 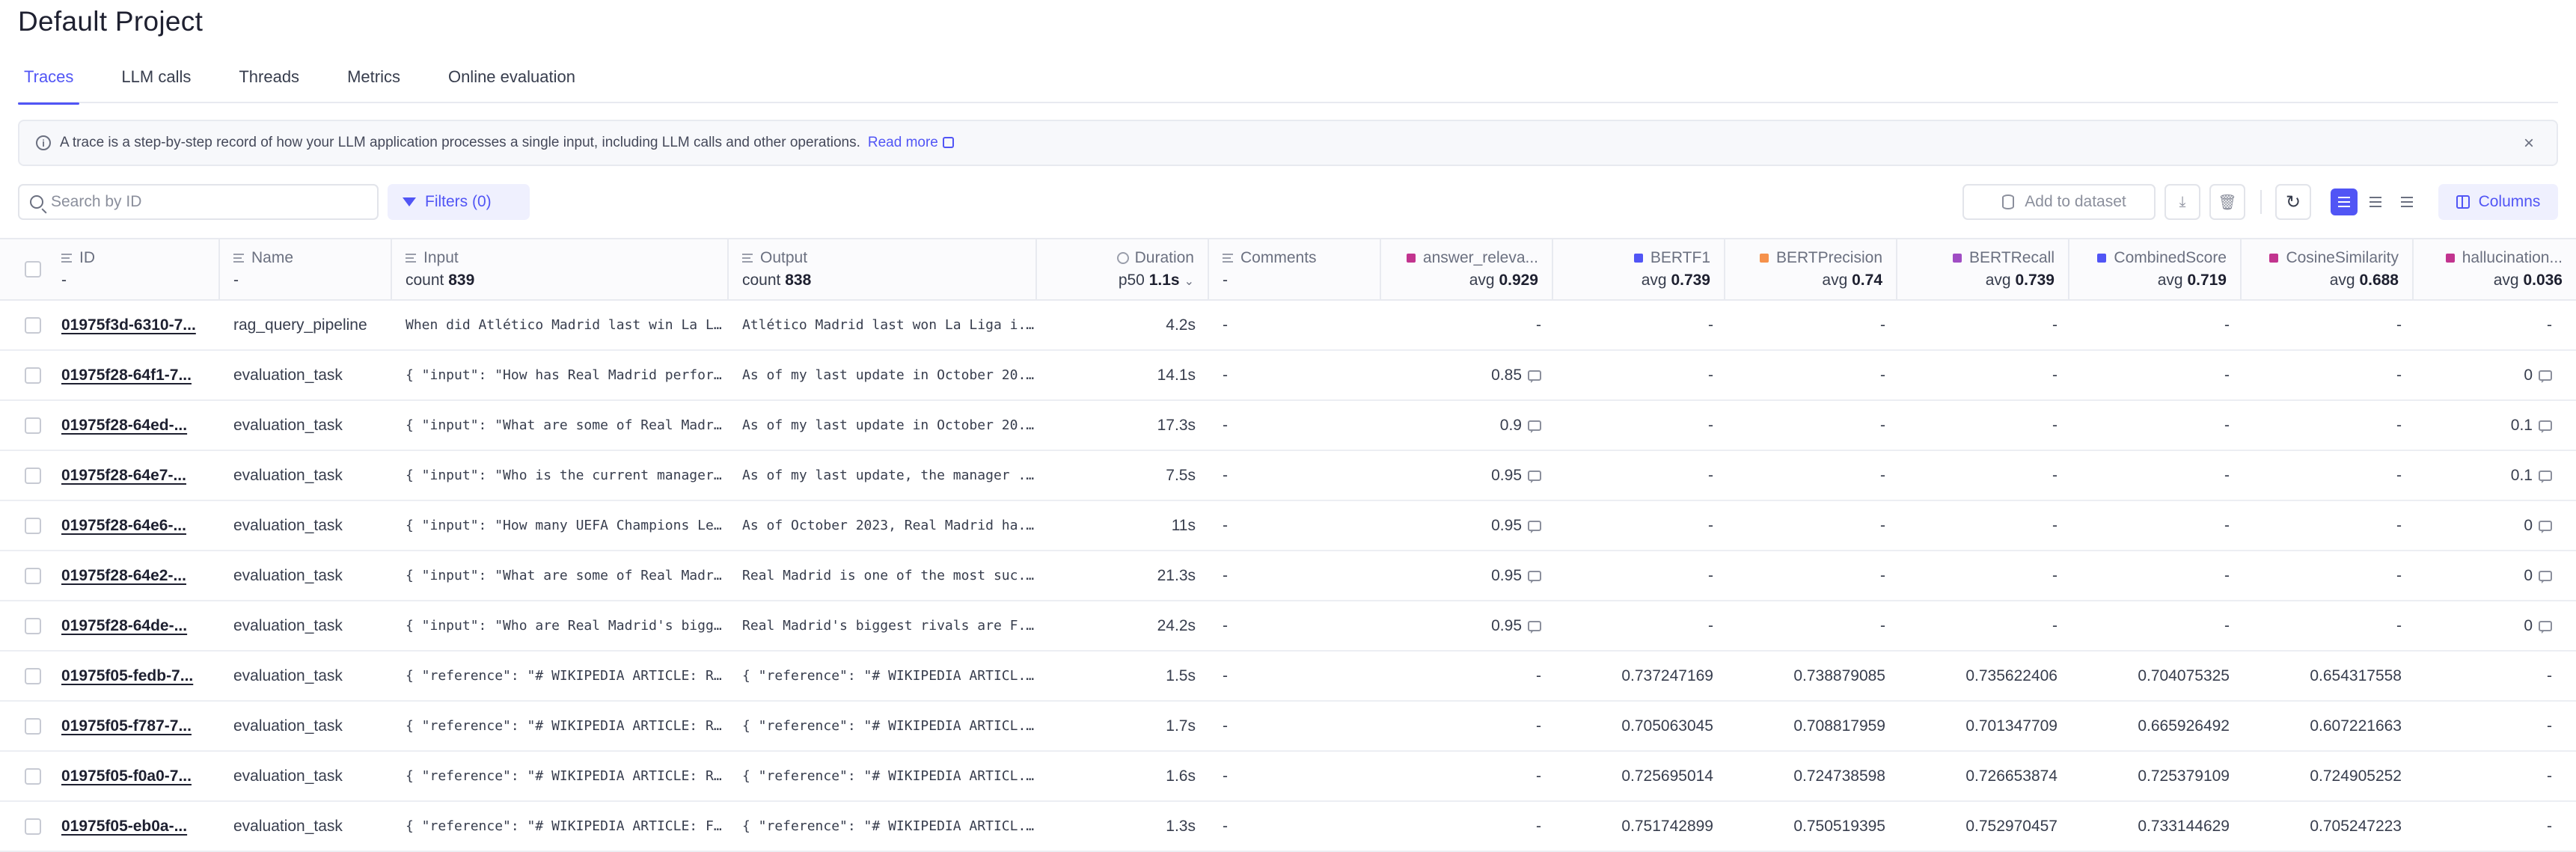 What do you see at coordinates (2227, 202) in the screenshot?
I see `delete-button: 🗑` at bounding box center [2227, 202].